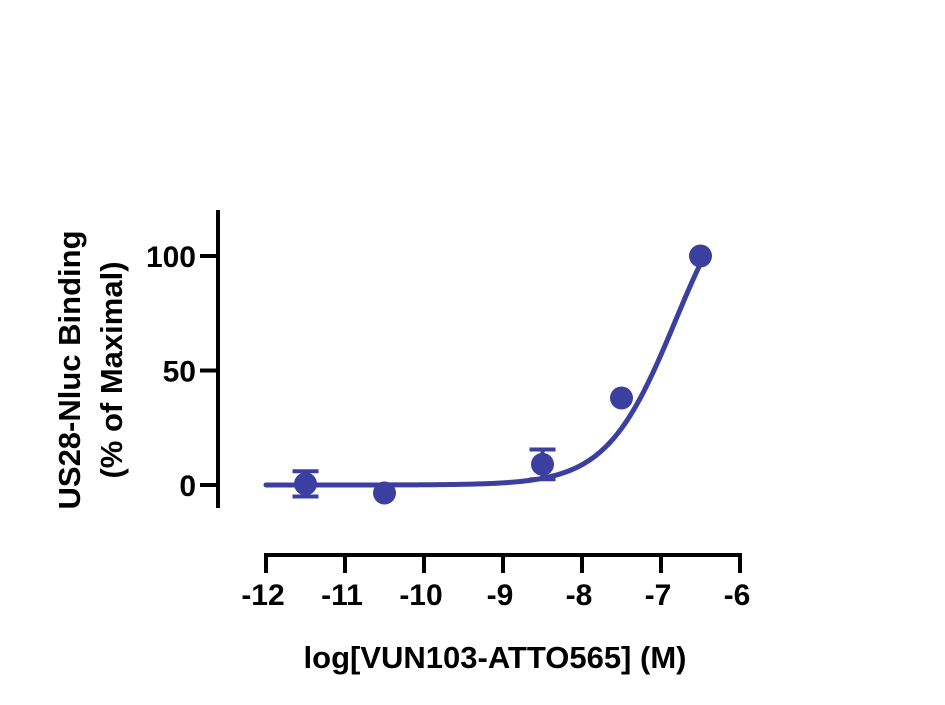 Image resolution: width=945 pixels, height=705 pixels. I want to click on y-tick-label: 50, so click(179, 372).